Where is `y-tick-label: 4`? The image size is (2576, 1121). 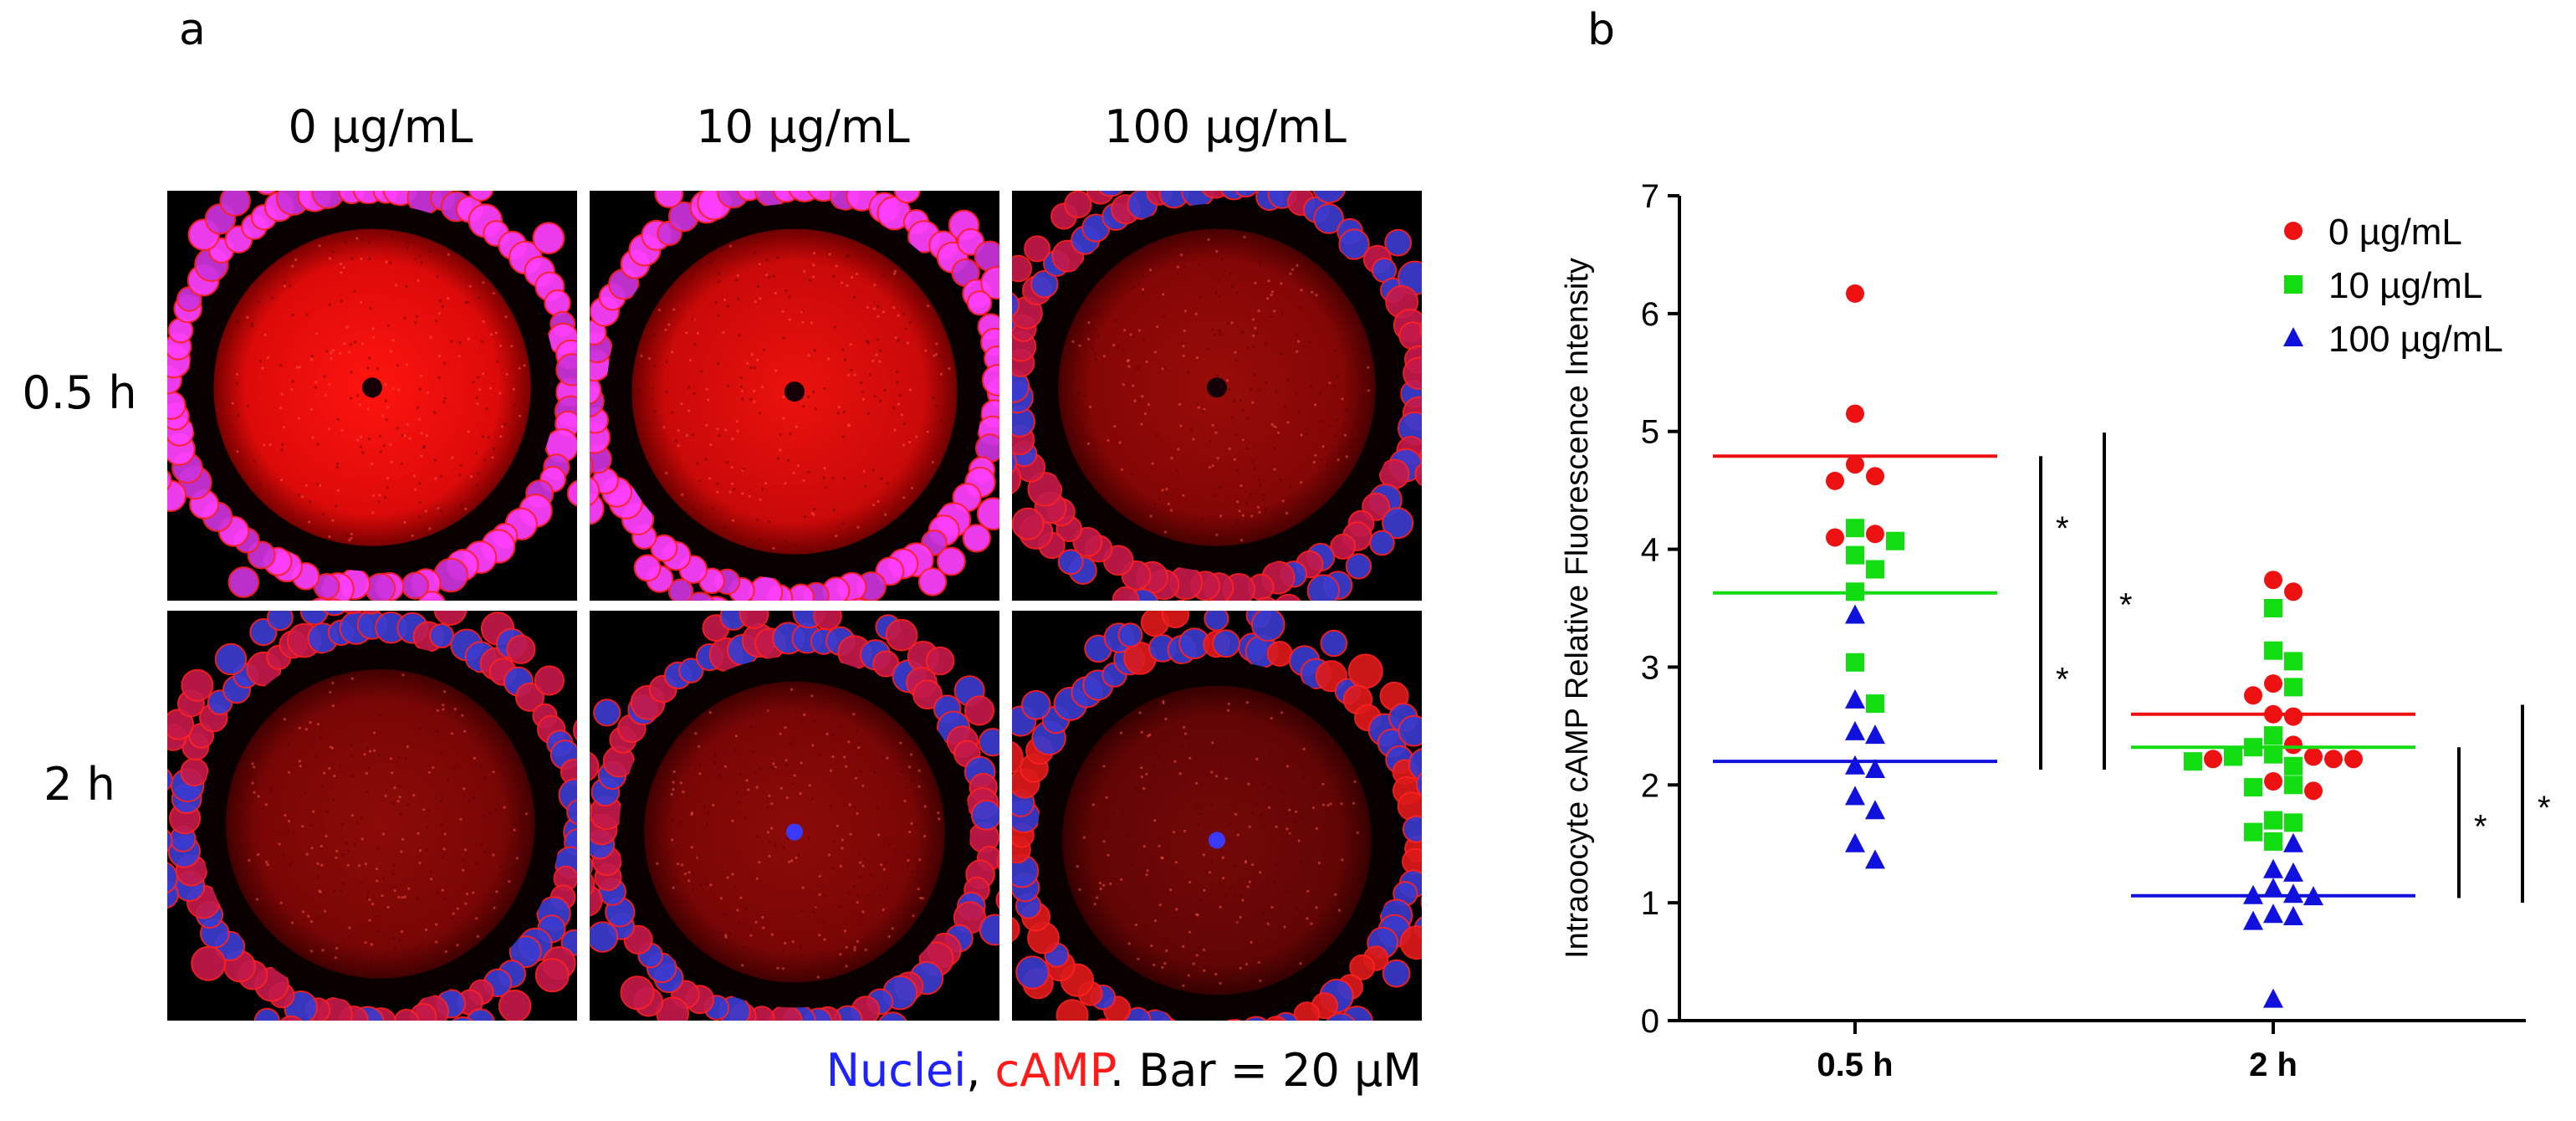
y-tick-label: 4 is located at coordinates (1650, 551).